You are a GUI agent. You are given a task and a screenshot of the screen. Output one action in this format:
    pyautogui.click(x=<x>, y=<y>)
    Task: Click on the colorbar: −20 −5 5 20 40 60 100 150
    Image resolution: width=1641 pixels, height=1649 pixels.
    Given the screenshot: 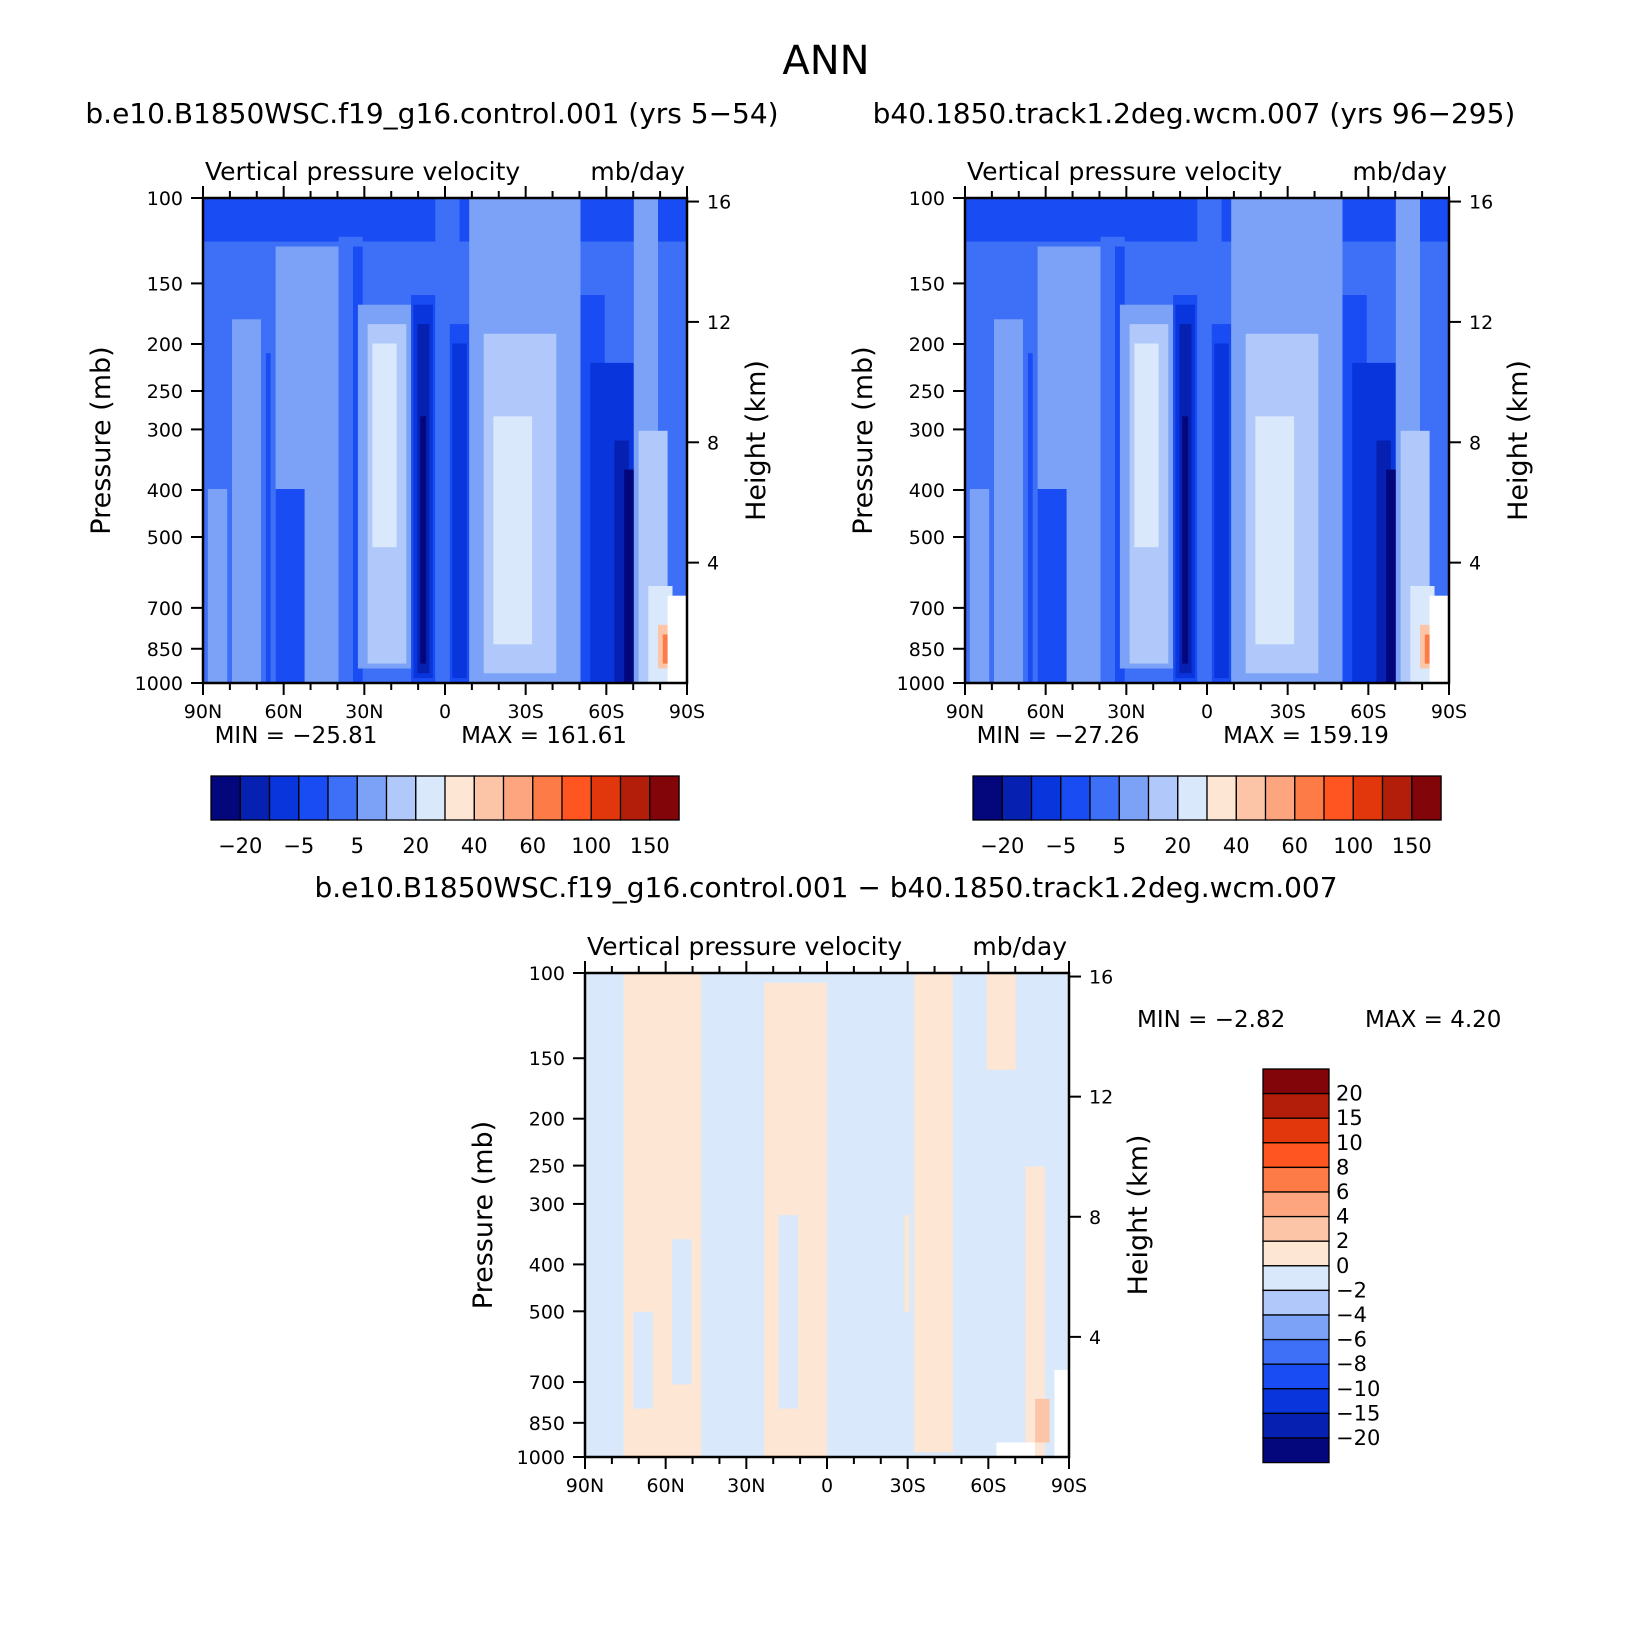 What is the action you would take?
    pyautogui.click(x=445, y=816)
    